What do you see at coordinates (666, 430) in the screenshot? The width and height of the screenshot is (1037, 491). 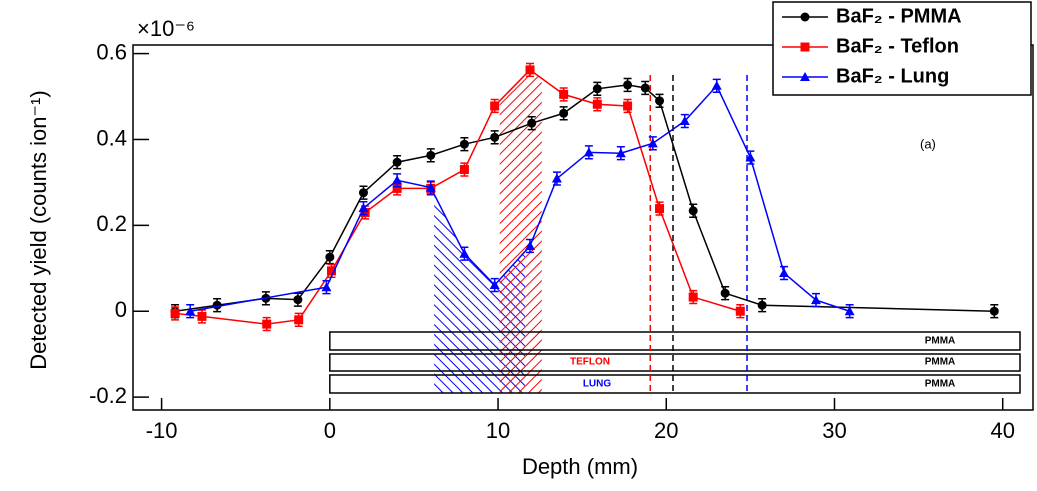 I see `x-tick-label: 20` at bounding box center [666, 430].